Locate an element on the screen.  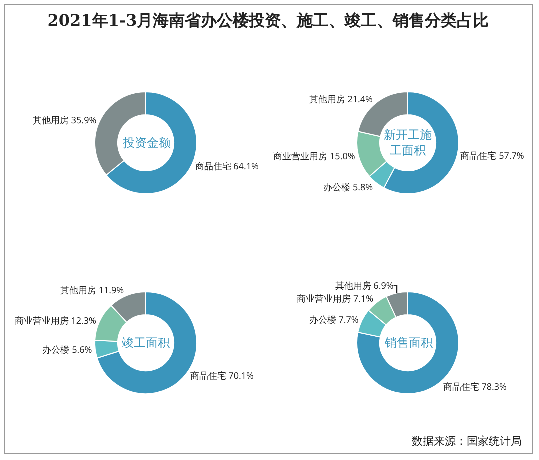
text: 2021年1-3月海南省办公楼投资、施工、竣工、销售分类占比 is located at coordinates (268, 21).